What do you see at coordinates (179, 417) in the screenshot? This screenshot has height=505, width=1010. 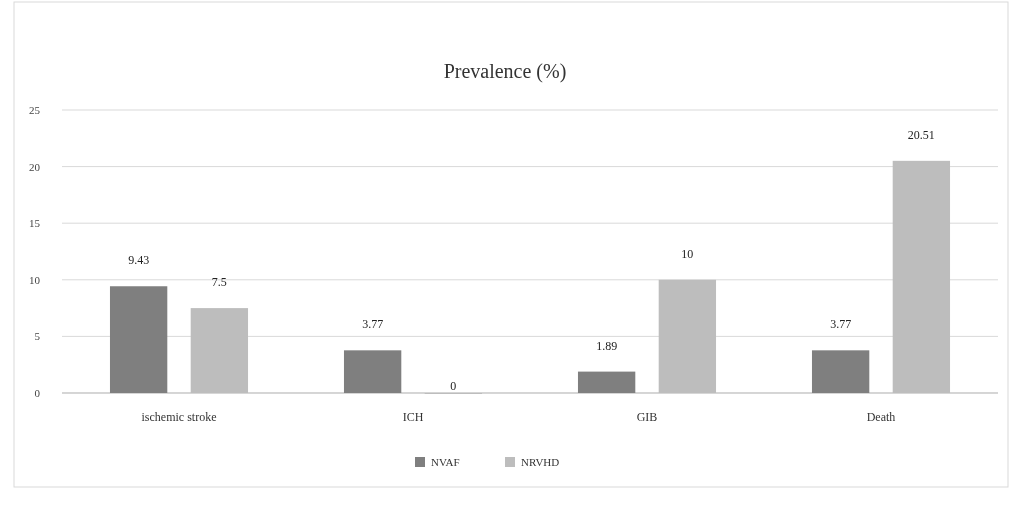 I see `x-tick-label: ischemic stroke` at bounding box center [179, 417].